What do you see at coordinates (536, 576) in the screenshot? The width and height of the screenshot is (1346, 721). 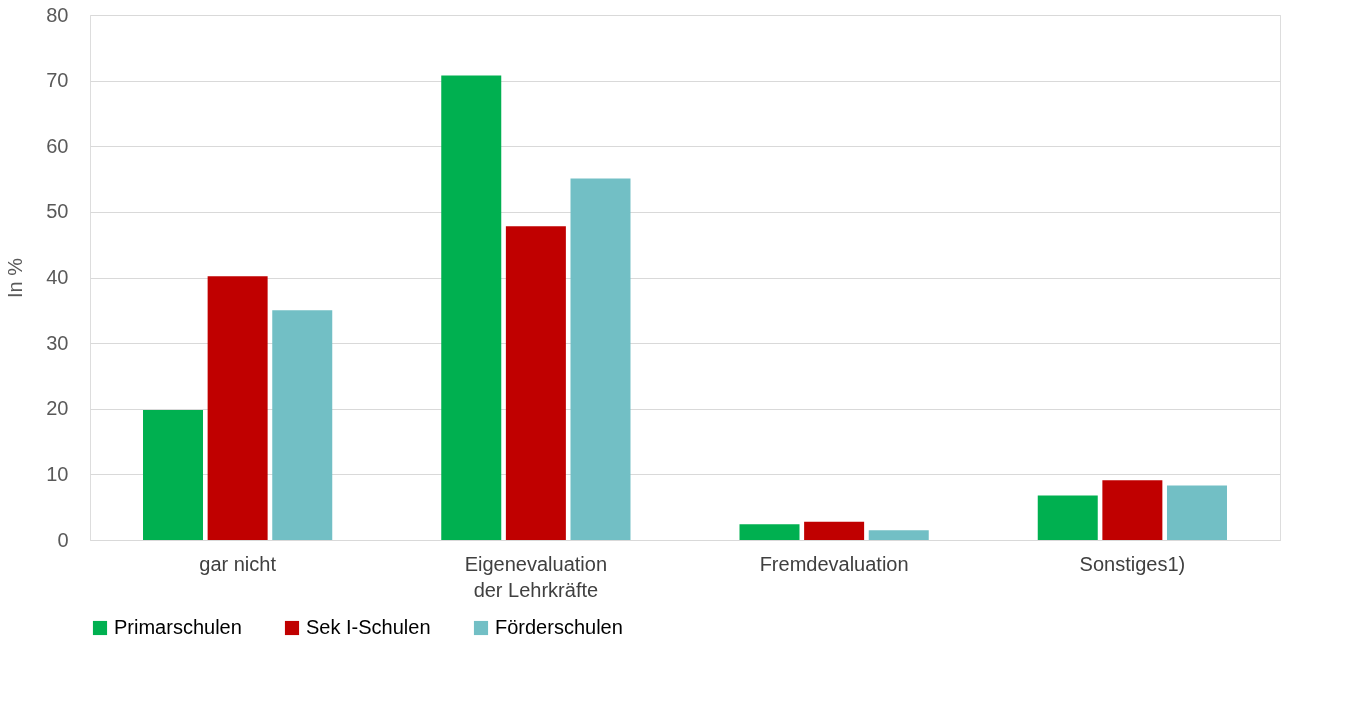 I see `x-tick-label: Eigenevaluation der Lehrkräfte` at bounding box center [536, 576].